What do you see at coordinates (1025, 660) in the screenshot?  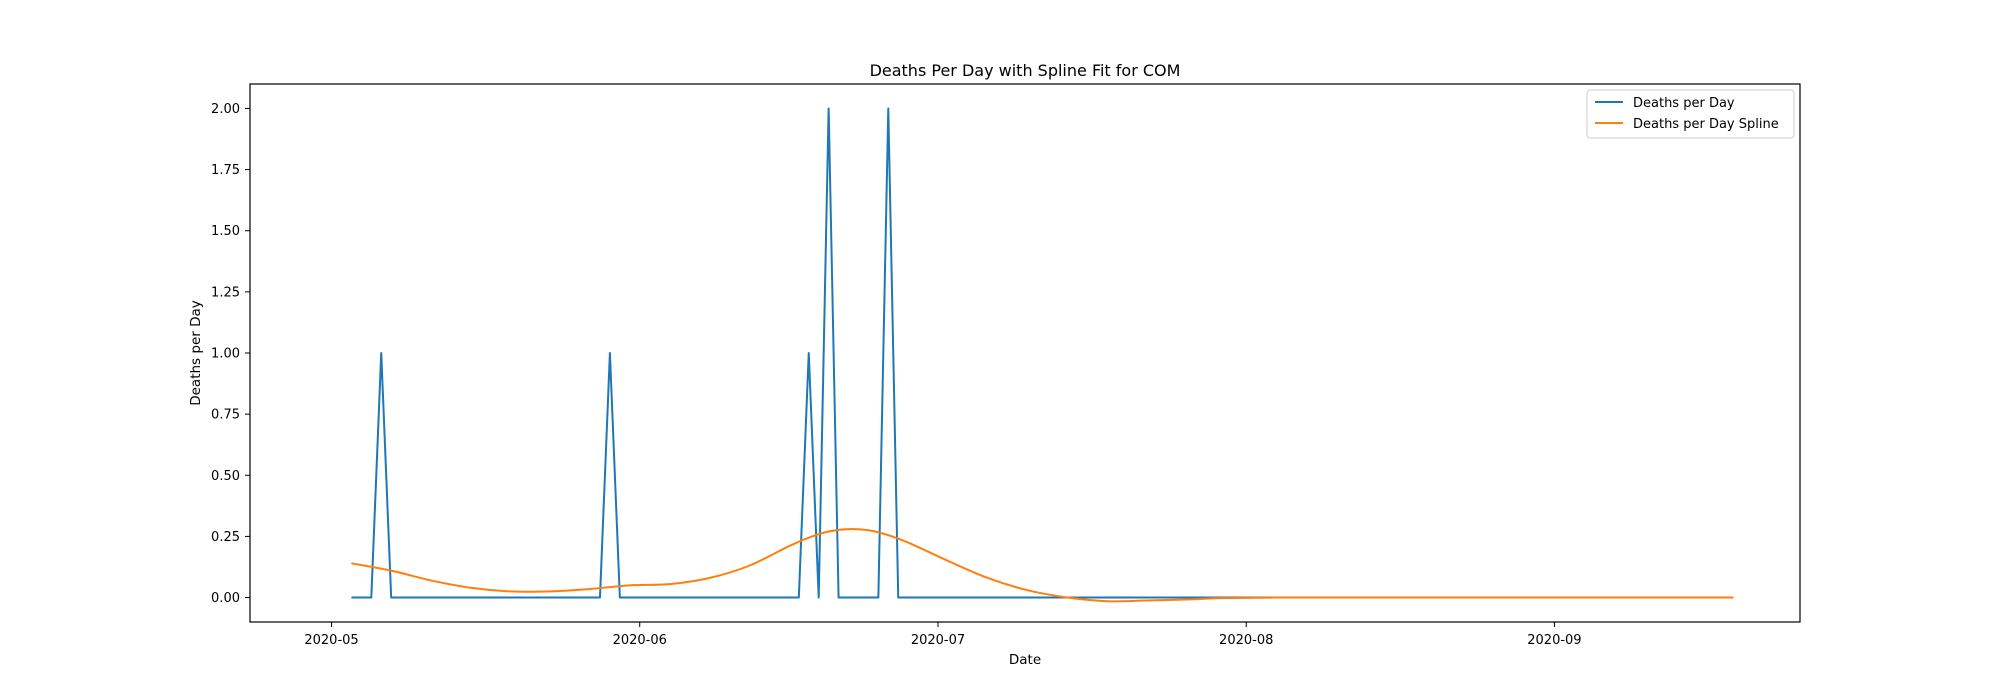 I see `x-axis-label: Date` at bounding box center [1025, 660].